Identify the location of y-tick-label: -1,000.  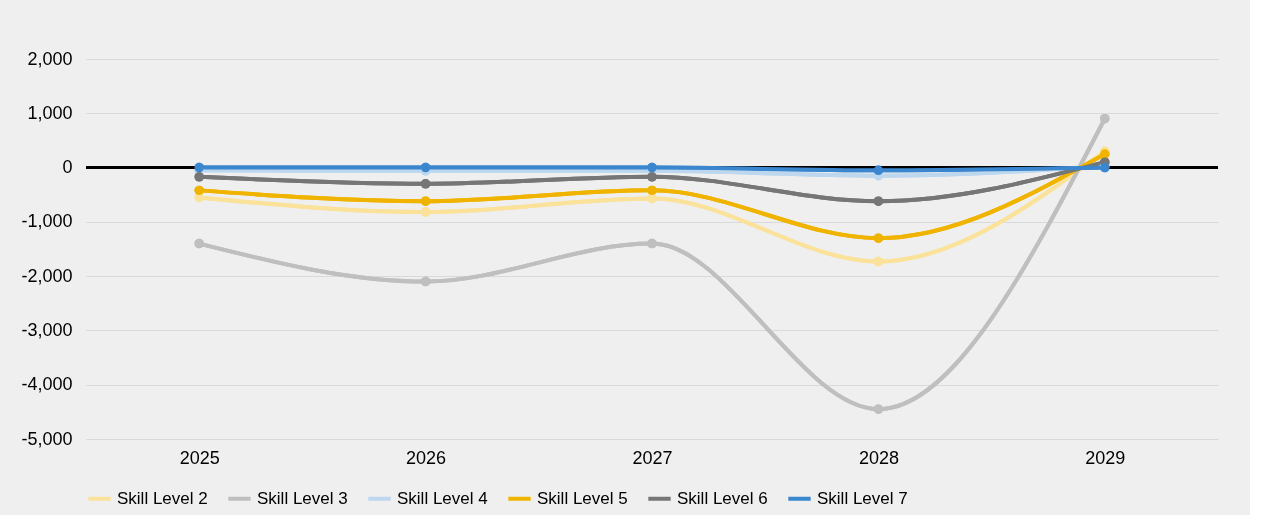
(47, 221).